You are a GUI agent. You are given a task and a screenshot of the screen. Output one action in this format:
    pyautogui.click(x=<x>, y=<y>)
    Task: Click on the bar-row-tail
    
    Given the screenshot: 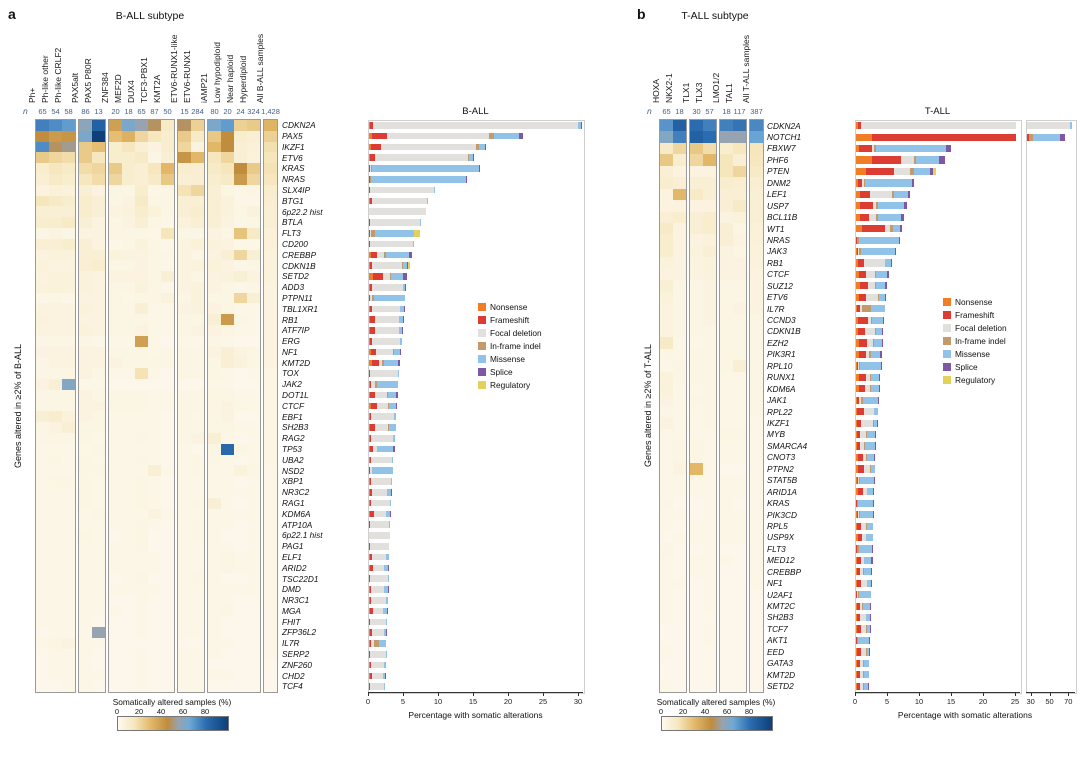 What is the action you would take?
    pyautogui.click(x=1050, y=126)
    